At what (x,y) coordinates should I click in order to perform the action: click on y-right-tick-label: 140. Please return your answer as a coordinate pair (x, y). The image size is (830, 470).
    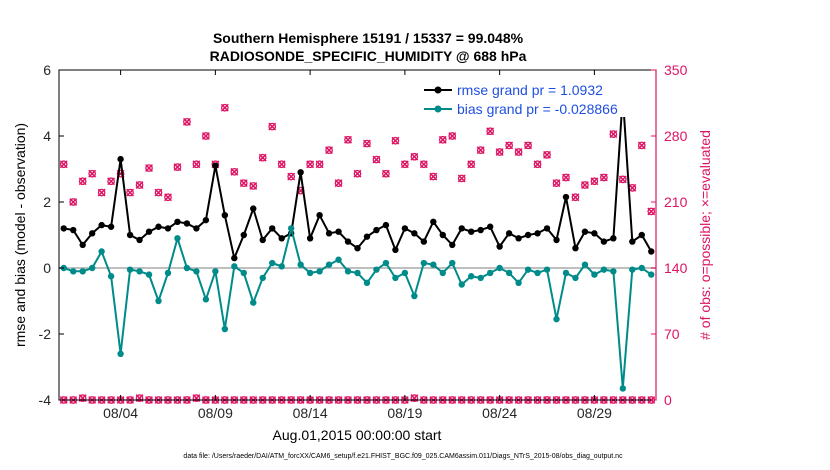
    Looking at the image, I should click on (676, 268).